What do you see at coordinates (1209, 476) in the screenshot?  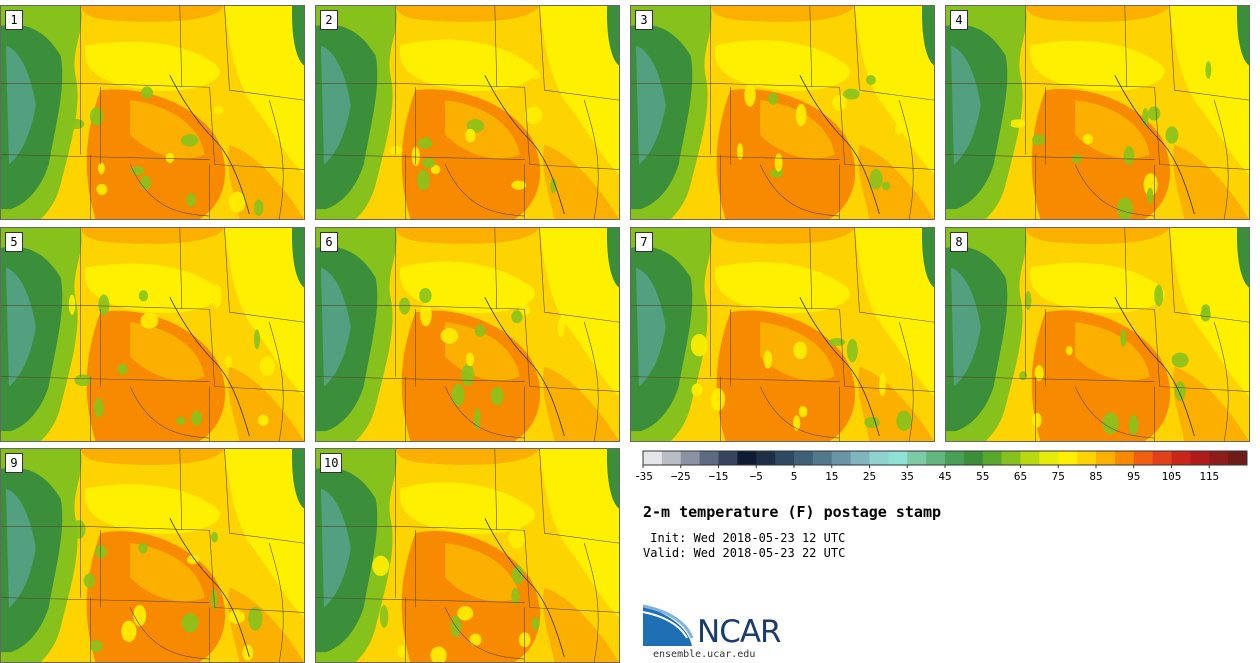 I see `colorbar-tick-label: 115` at bounding box center [1209, 476].